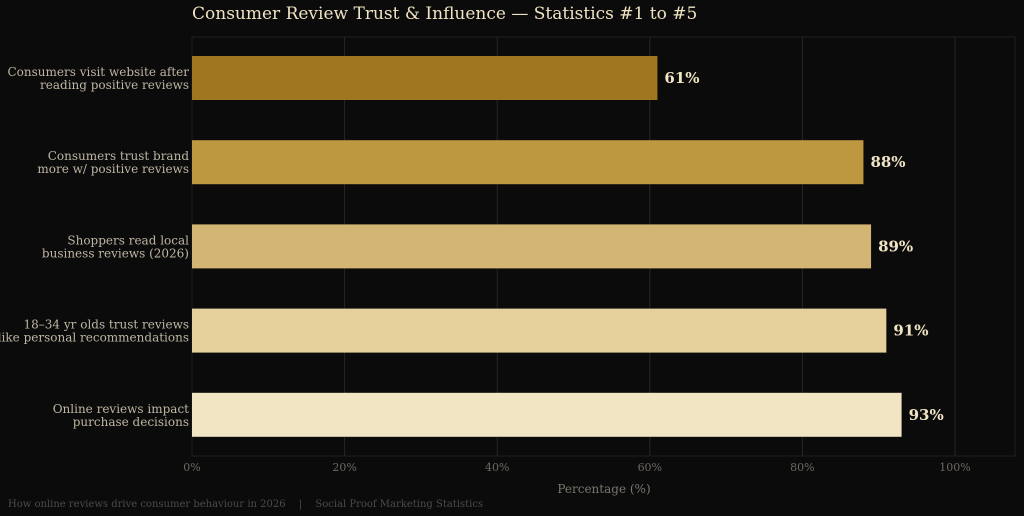 This screenshot has width=1024, height=516. Describe the element at coordinates (94, 338) in the screenshot. I see `category-label-line: like personal recommendations` at that location.